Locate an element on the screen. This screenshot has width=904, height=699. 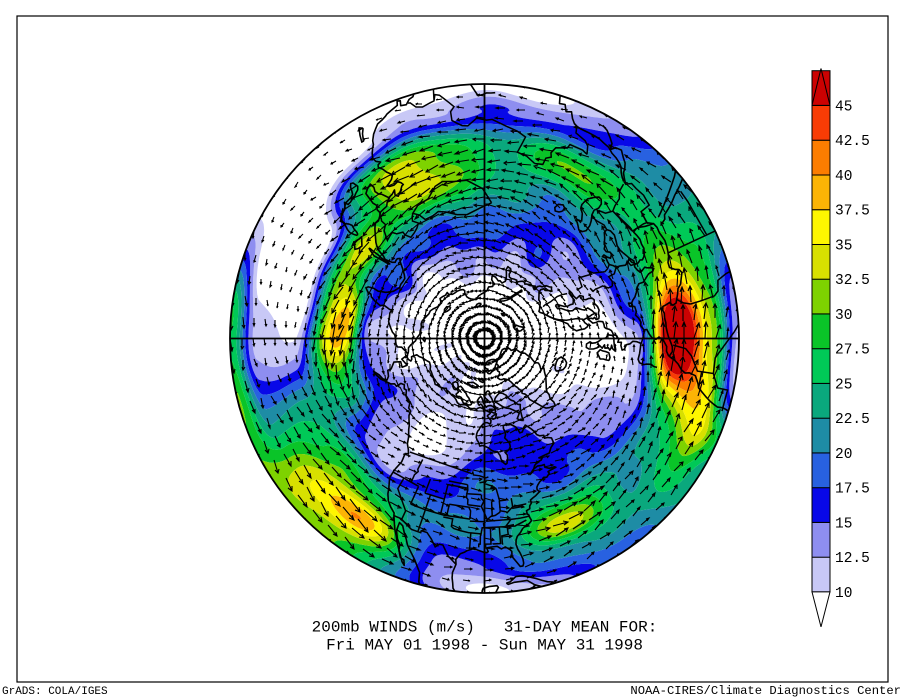
svg-text: 42.5 is located at coordinates (852, 142).